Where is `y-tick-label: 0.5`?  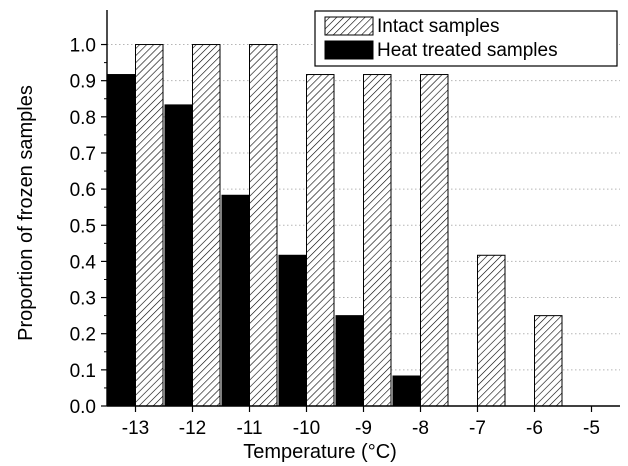
y-tick-label: 0.5 is located at coordinates (83, 226).